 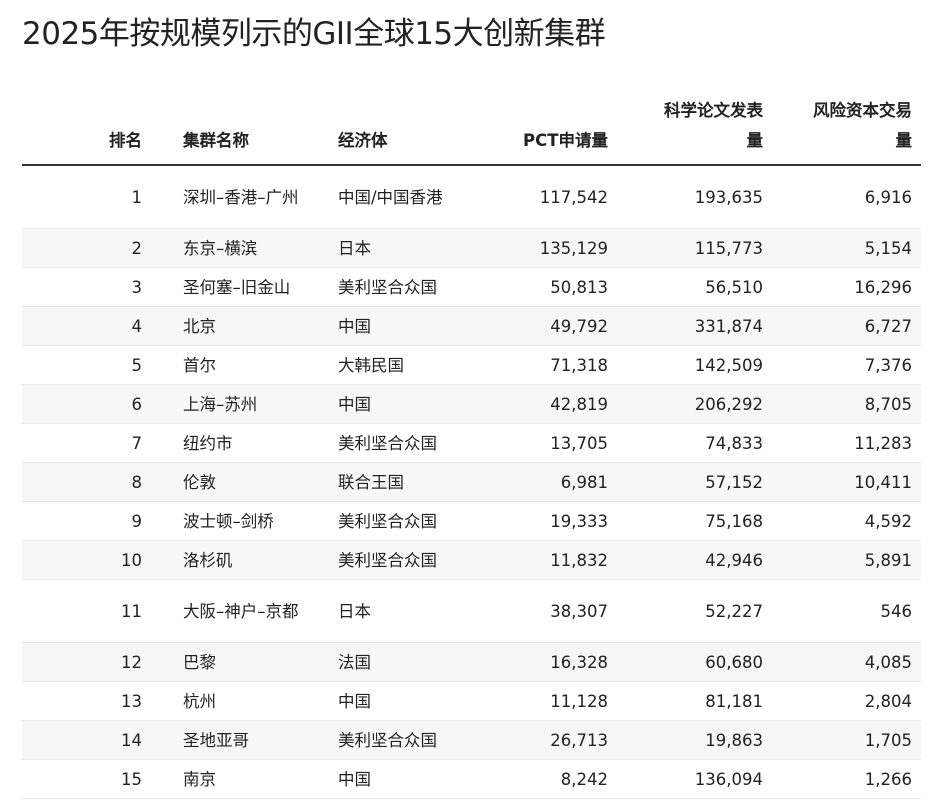 What do you see at coordinates (91, 560) in the screenshot?
I see `cell-rank: 10` at bounding box center [91, 560].